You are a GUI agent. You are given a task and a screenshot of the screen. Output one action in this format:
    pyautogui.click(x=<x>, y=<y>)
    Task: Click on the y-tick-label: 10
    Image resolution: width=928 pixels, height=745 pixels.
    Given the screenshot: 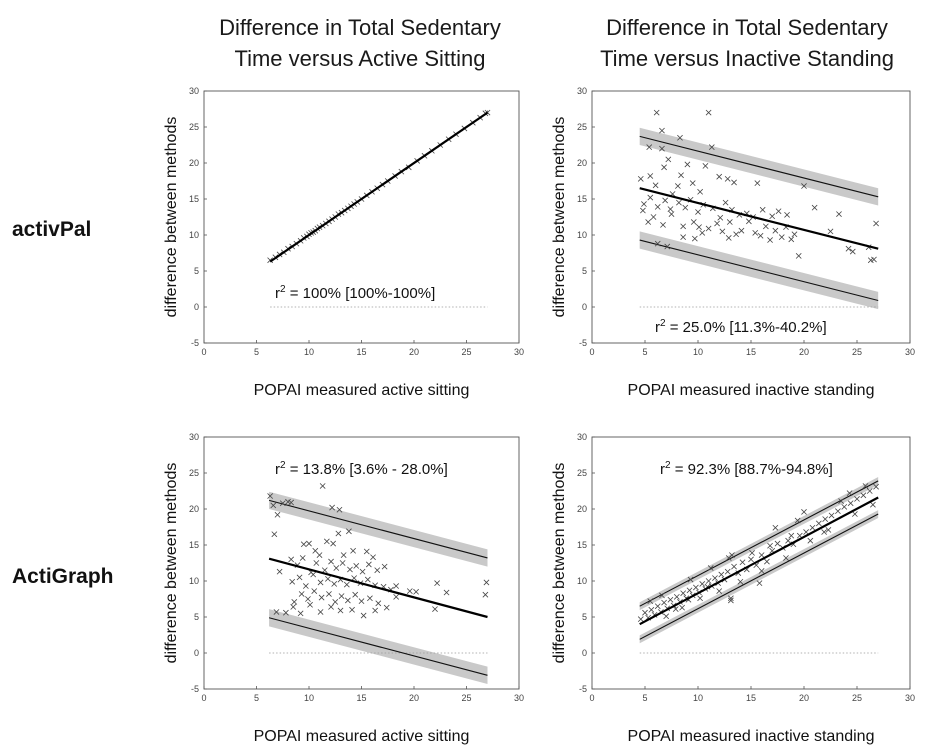 What is the action you would take?
    pyautogui.click(x=582, y=581)
    